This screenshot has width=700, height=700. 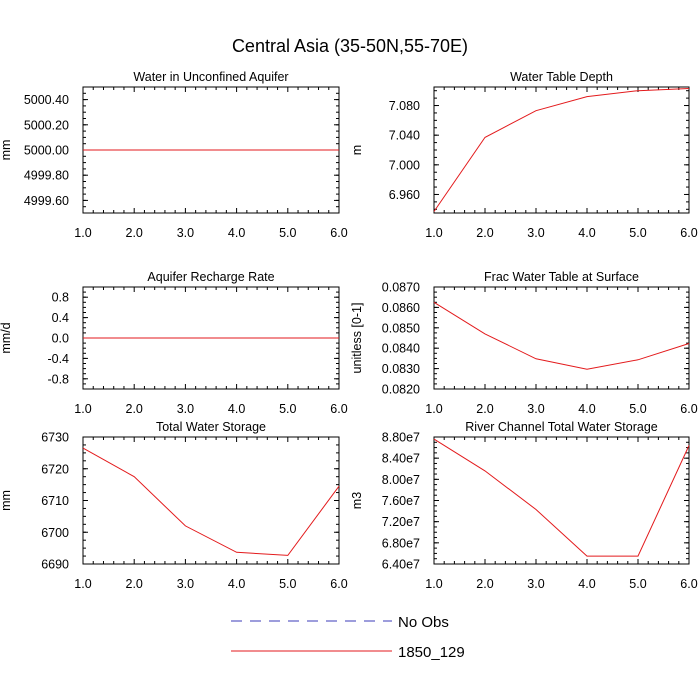 What do you see at coordinates (404, 106) in the screenshot?
I see `y-tick-label: 7.080` at bounding box center [404, 106].